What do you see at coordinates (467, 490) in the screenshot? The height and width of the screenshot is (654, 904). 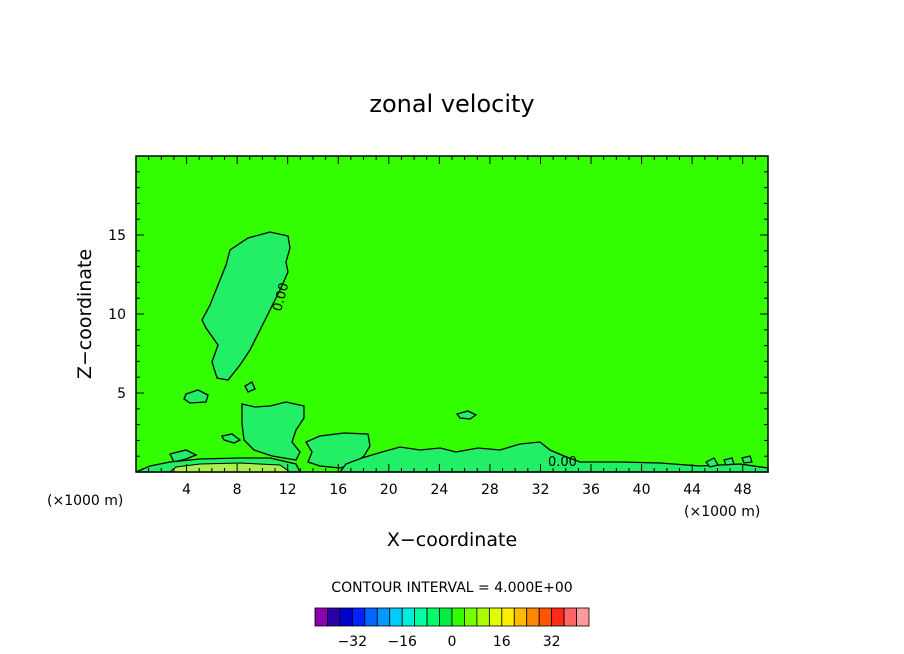 I see `x-tick-labels: 4 8 12 16 20 24 28 32 36 40 44 48` at bounding box center [467, 490].